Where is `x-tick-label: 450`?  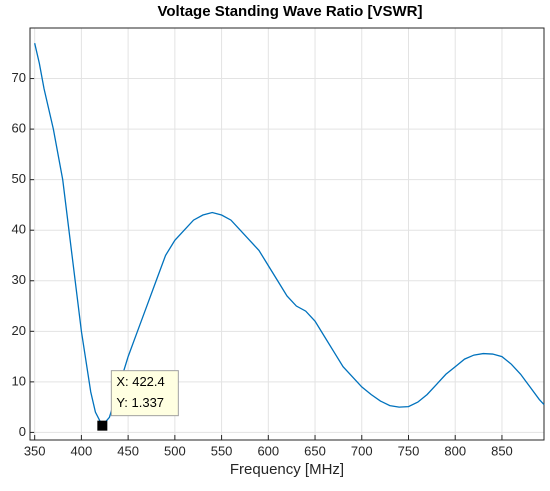 x-tick-label: 450 is located at coordinates (128, 450).